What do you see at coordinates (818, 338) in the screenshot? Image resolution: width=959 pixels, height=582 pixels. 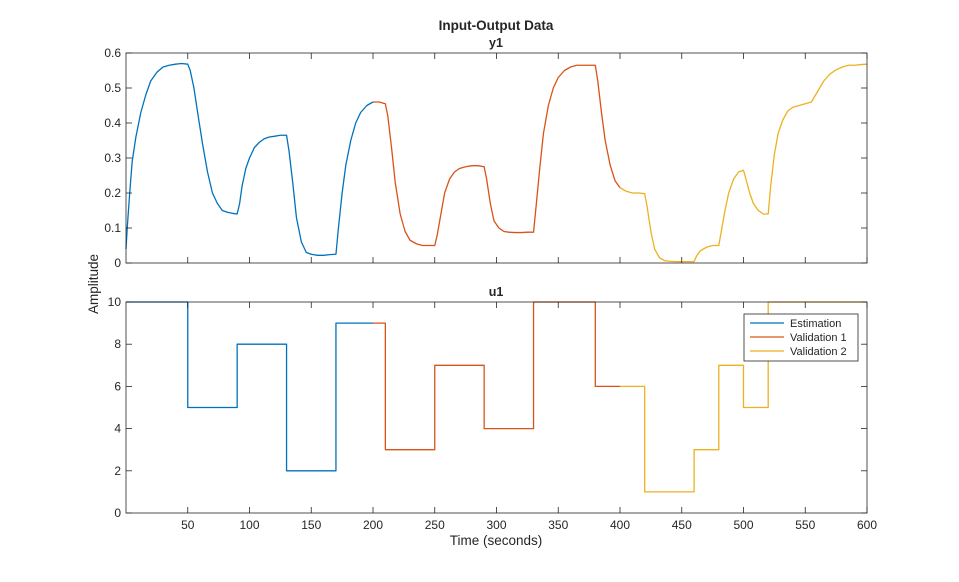 I see `legend-label-2: Validation 1` at bounding box center [818, 338].